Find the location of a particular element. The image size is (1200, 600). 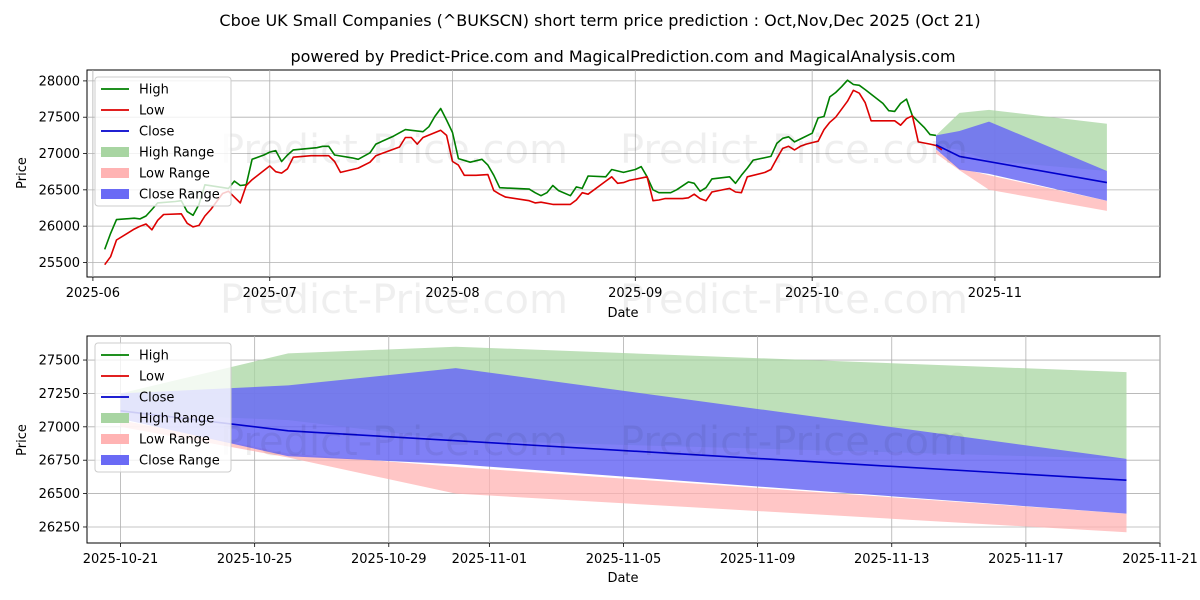

y-tick-label: 27250 is located at coordinates (59, 394).